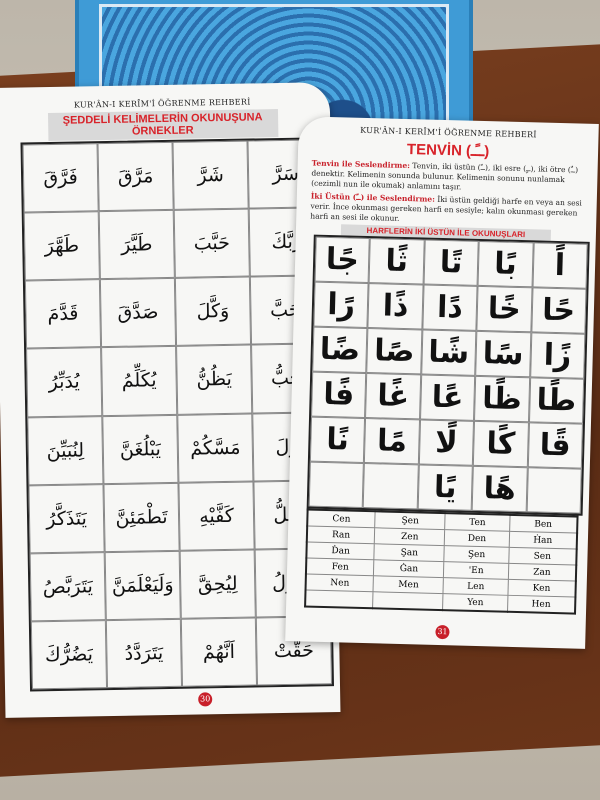 The height and width of the screenshot is (800, 600). Describe the element at coordinates (63, 314) in the screenshot. I see `word-cell: قَدَّمَ` at that location.